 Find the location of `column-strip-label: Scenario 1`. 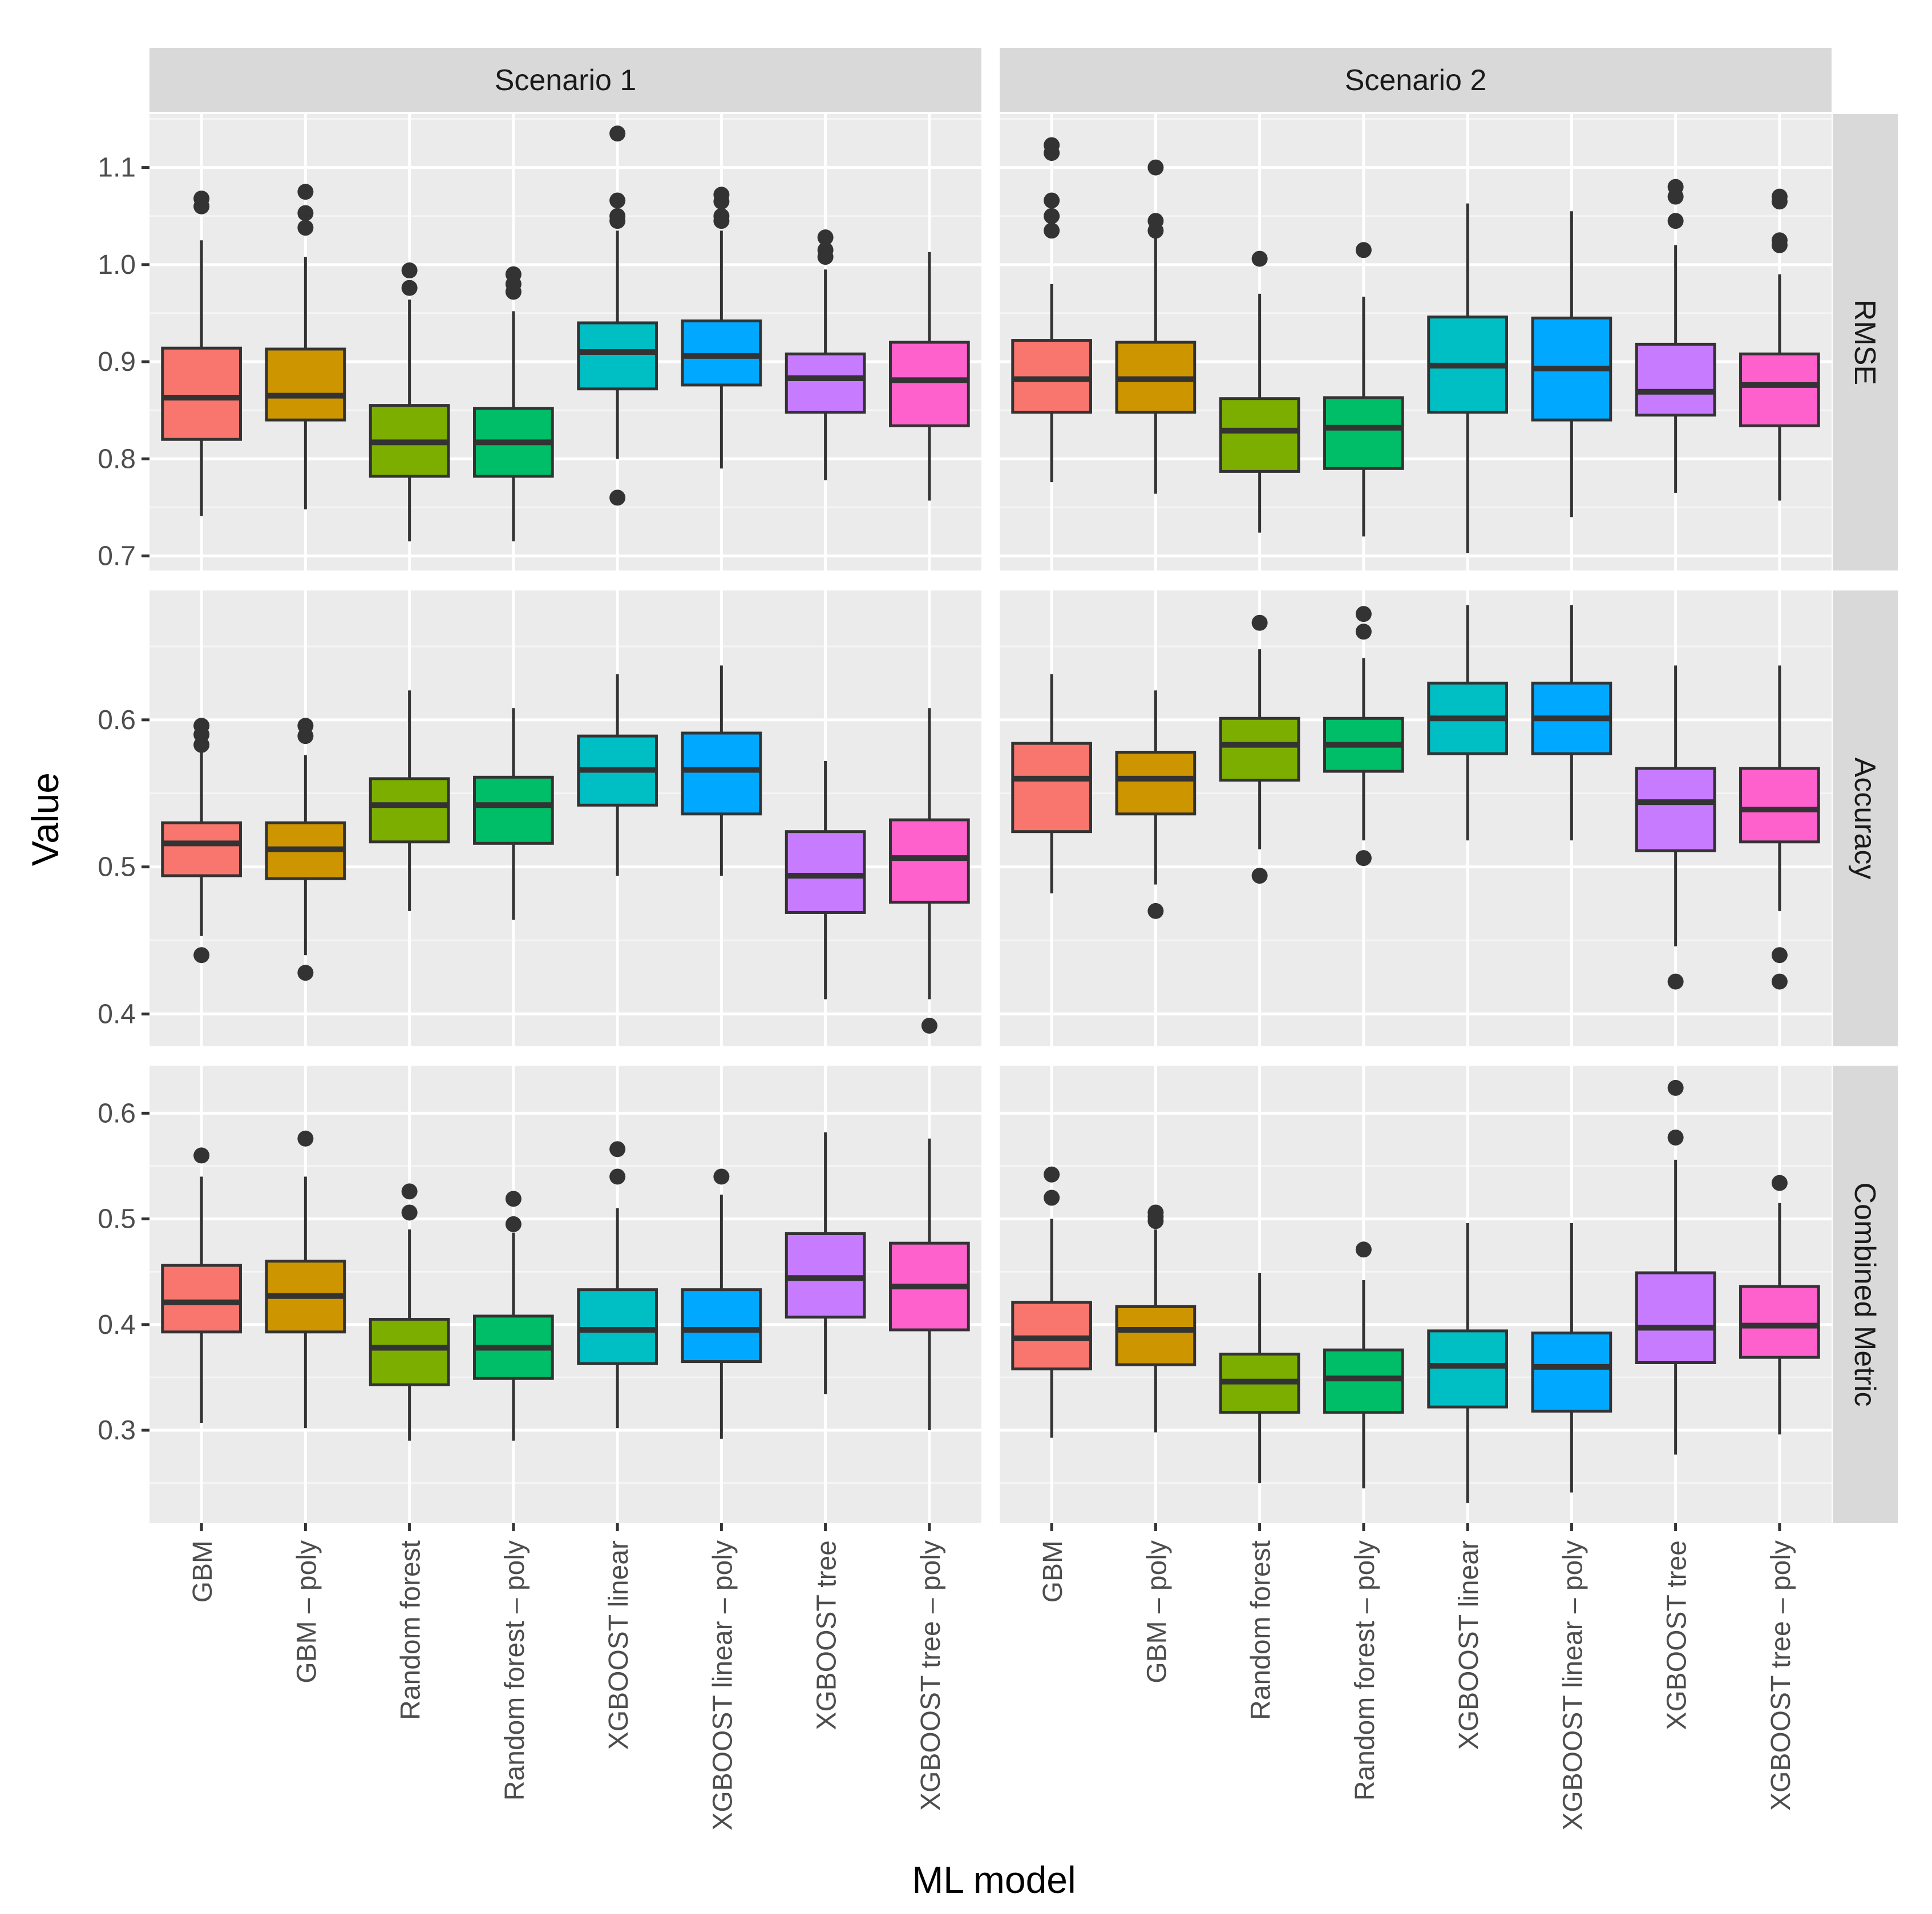

column-strip-label: Scenario 1 is located at coordinates (566, 80).